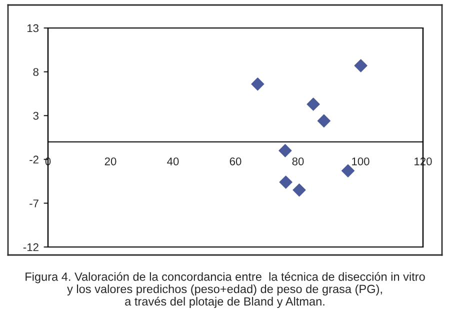 The image size is (450, 323). I want to click on x-tick-label: 80, so click(298, 161).